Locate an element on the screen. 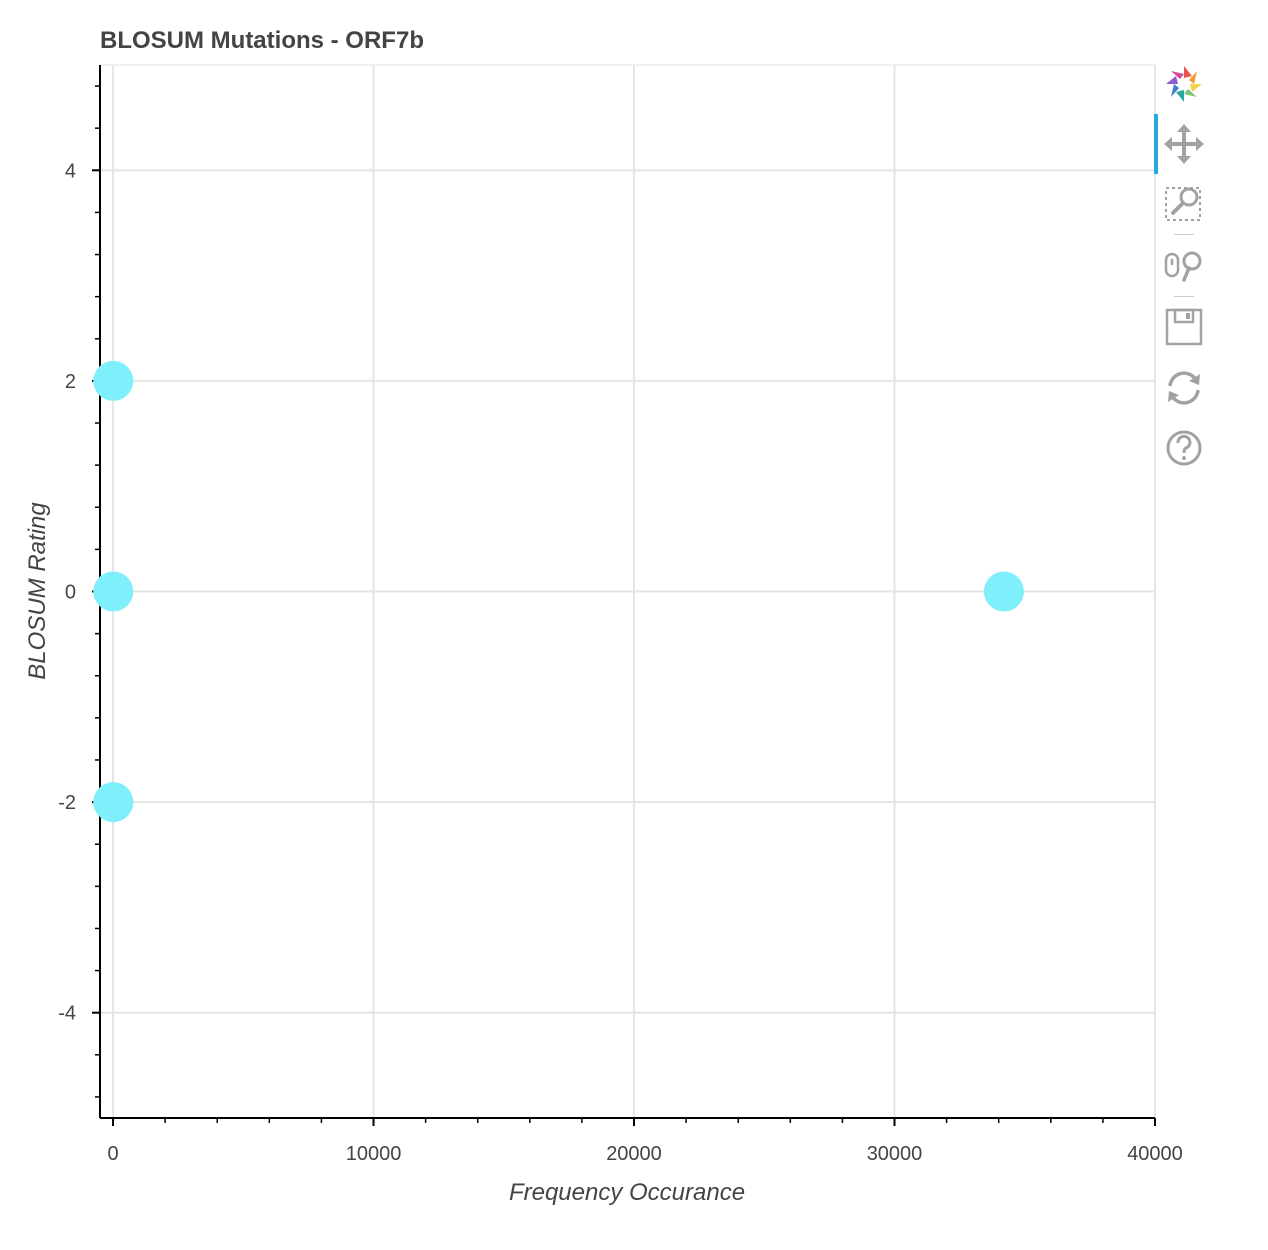 This screenshot has height=1250, width=1268. y-axis-label: BLOSUM Rating is located at coordinates (37, 591).